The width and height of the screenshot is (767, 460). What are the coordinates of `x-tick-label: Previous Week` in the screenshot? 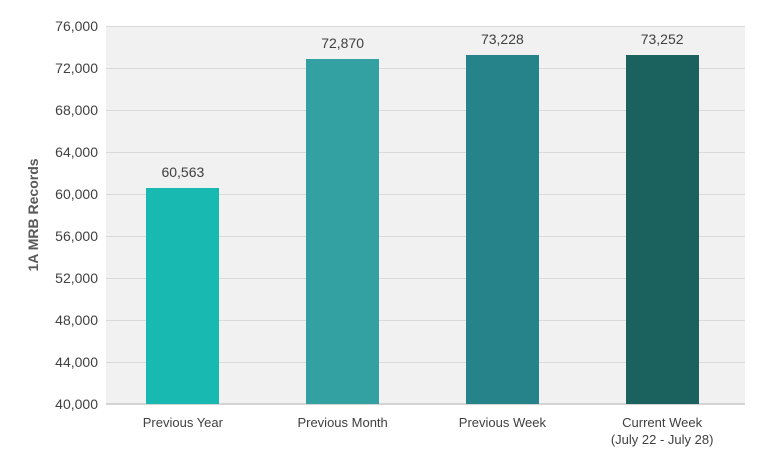 It's located at (502, 422).